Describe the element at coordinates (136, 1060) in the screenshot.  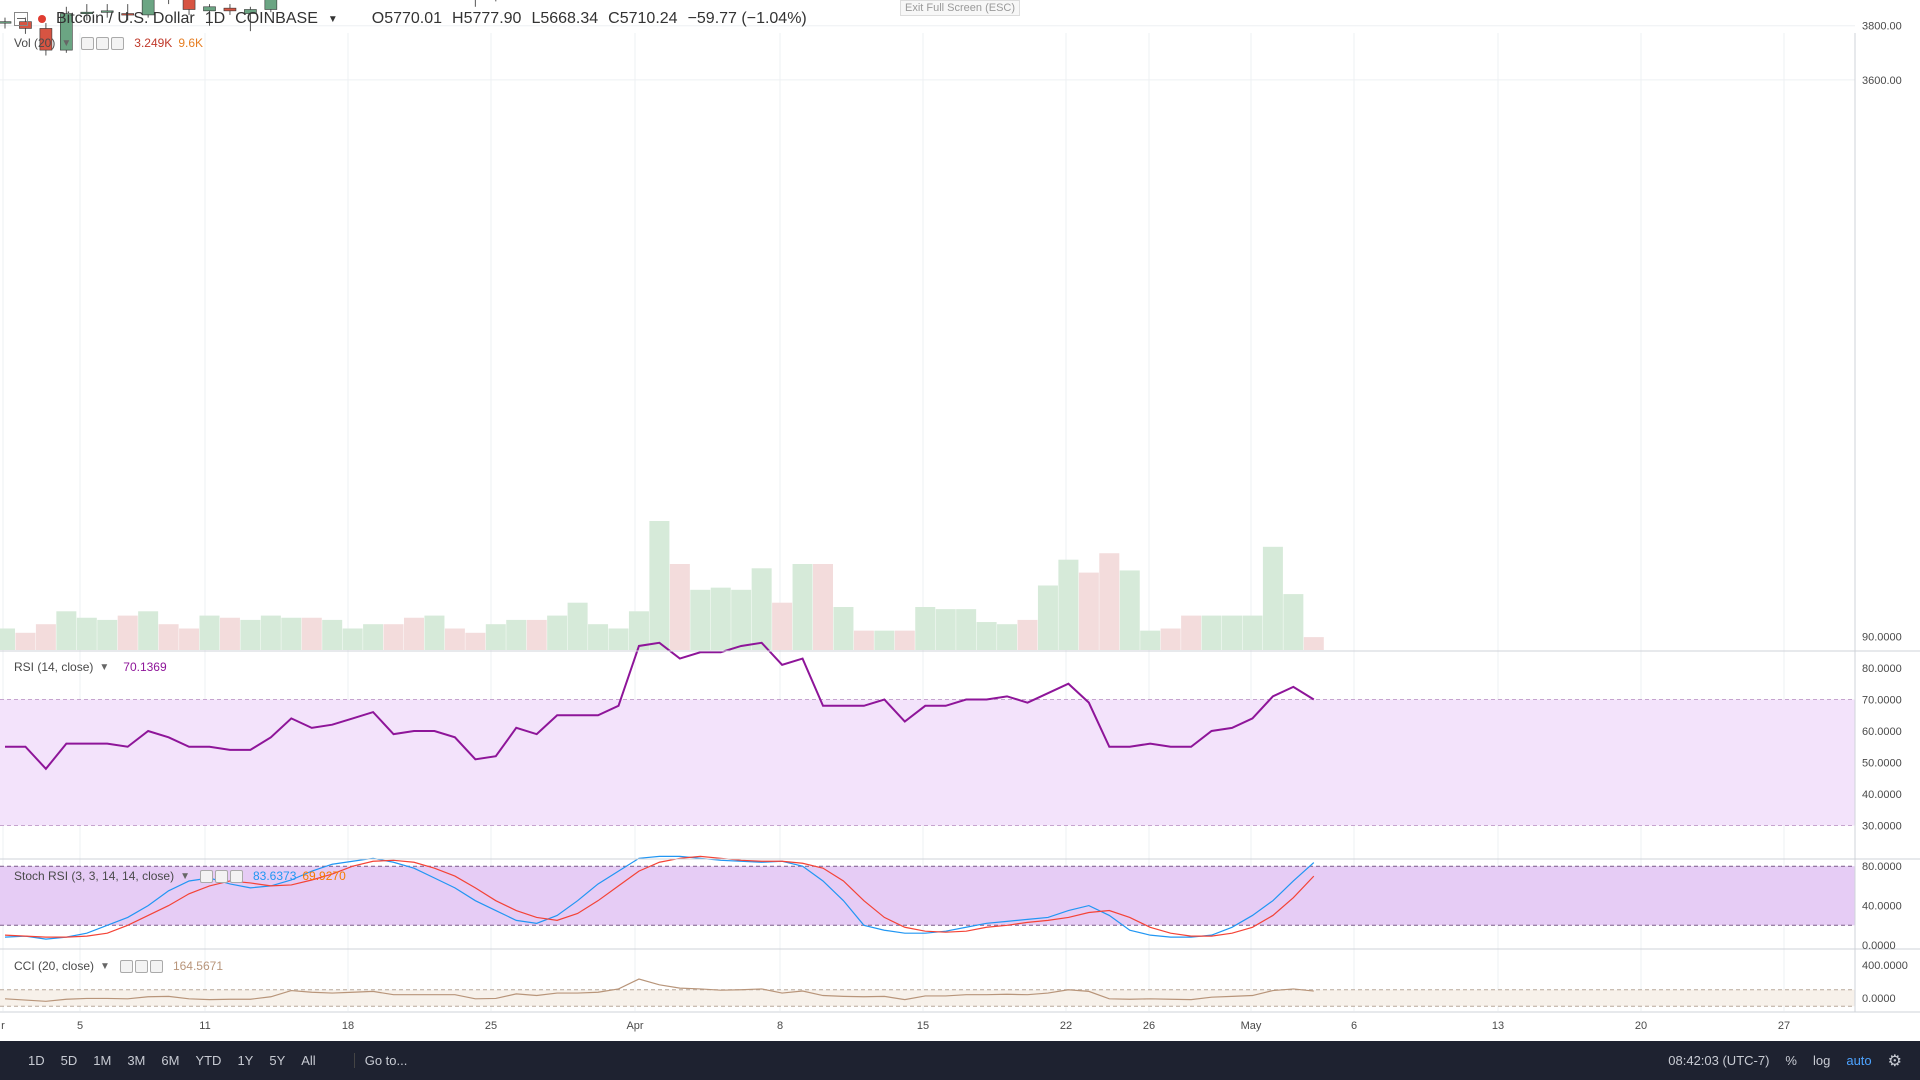
I see `timeframe-3m: 3M` at that location.